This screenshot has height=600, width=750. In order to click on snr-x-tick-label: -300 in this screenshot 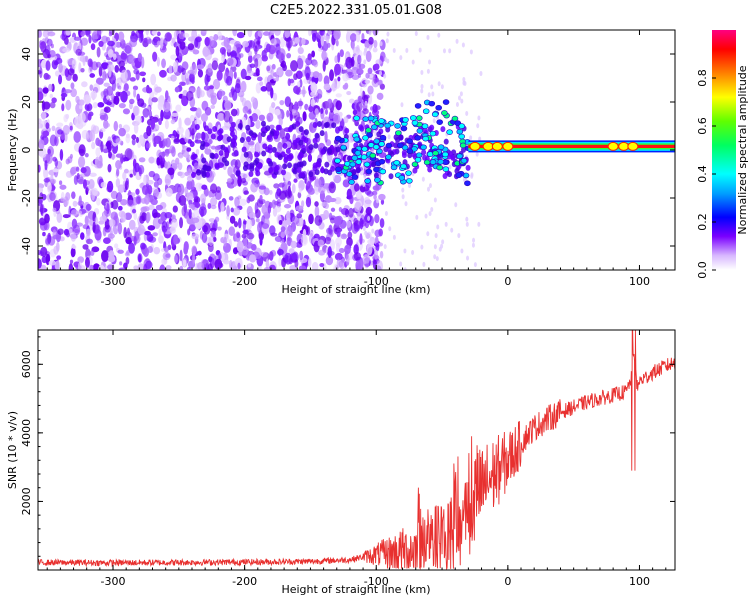, I will do `click(113, 581)`.